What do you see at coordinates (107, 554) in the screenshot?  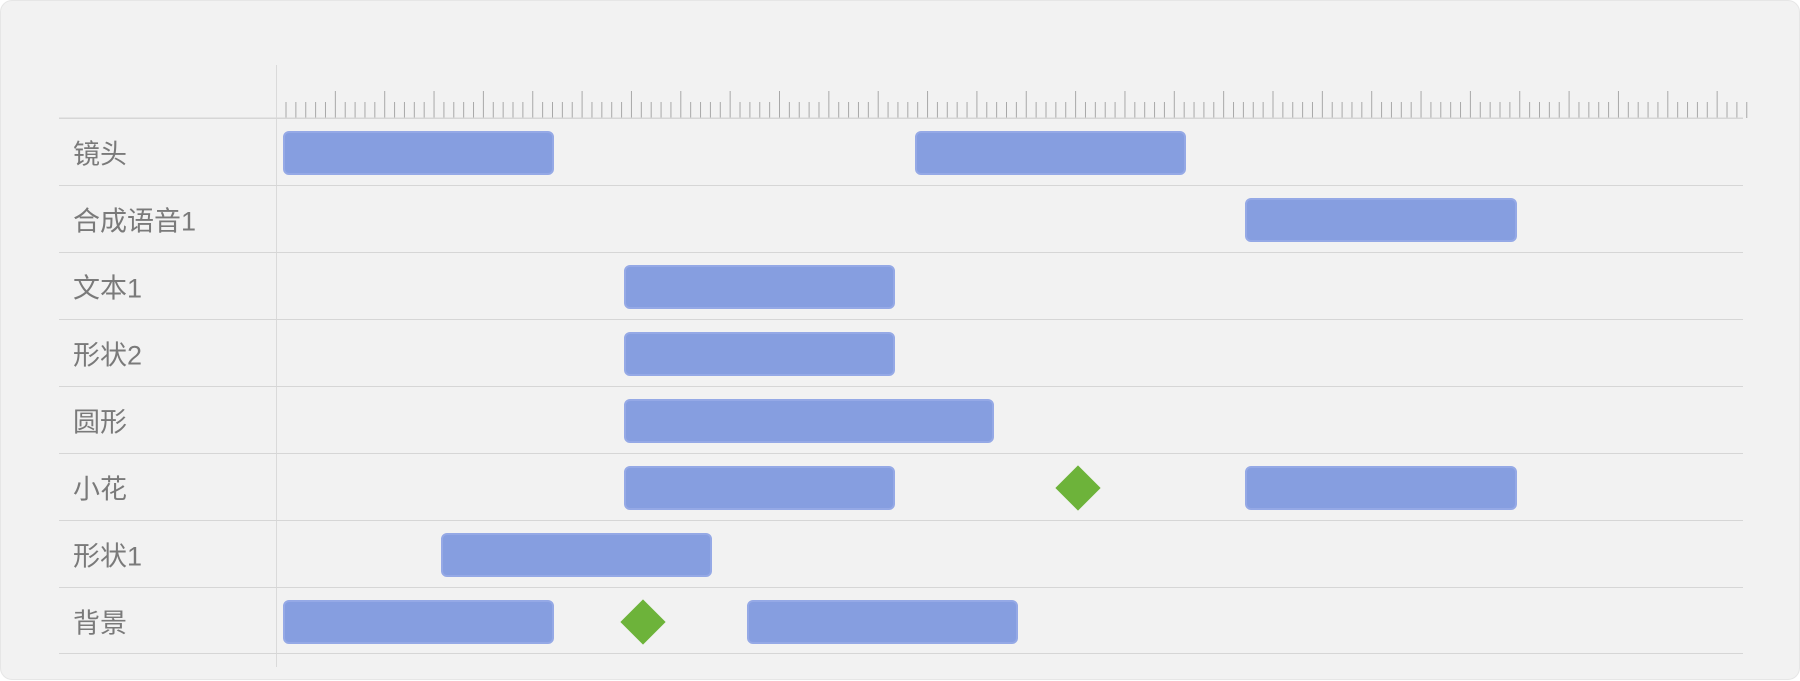 I see `track-label: 形状1` at bounding box center [107, 554].